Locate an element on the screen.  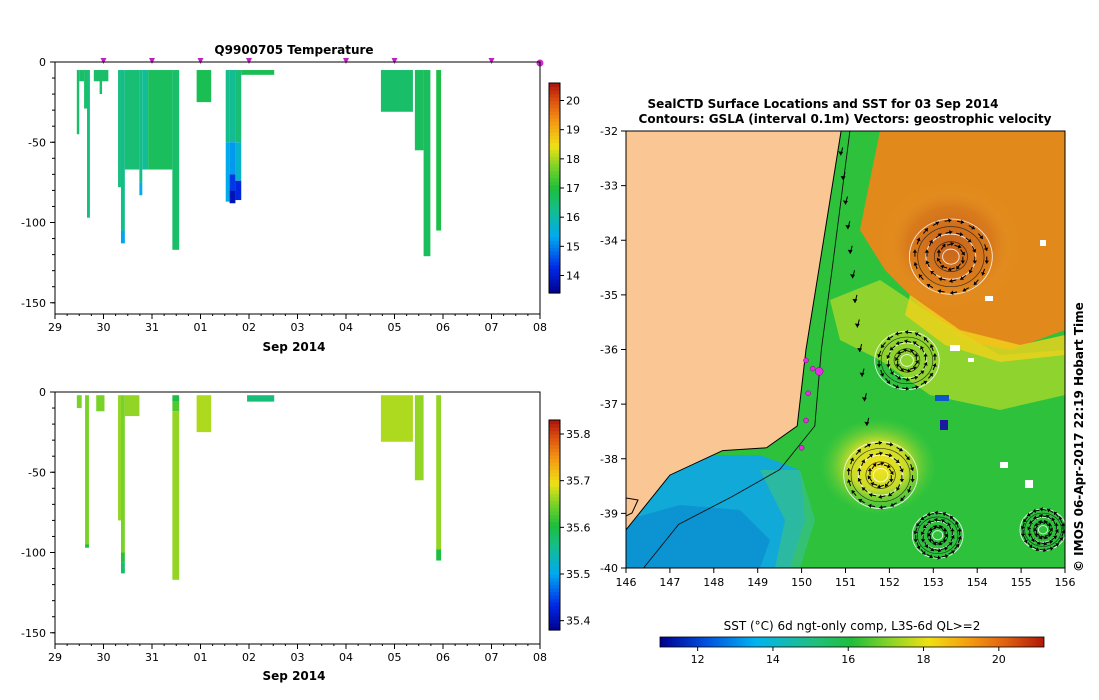
lon-tick-label: 149 is located at coordinates (757, 582).